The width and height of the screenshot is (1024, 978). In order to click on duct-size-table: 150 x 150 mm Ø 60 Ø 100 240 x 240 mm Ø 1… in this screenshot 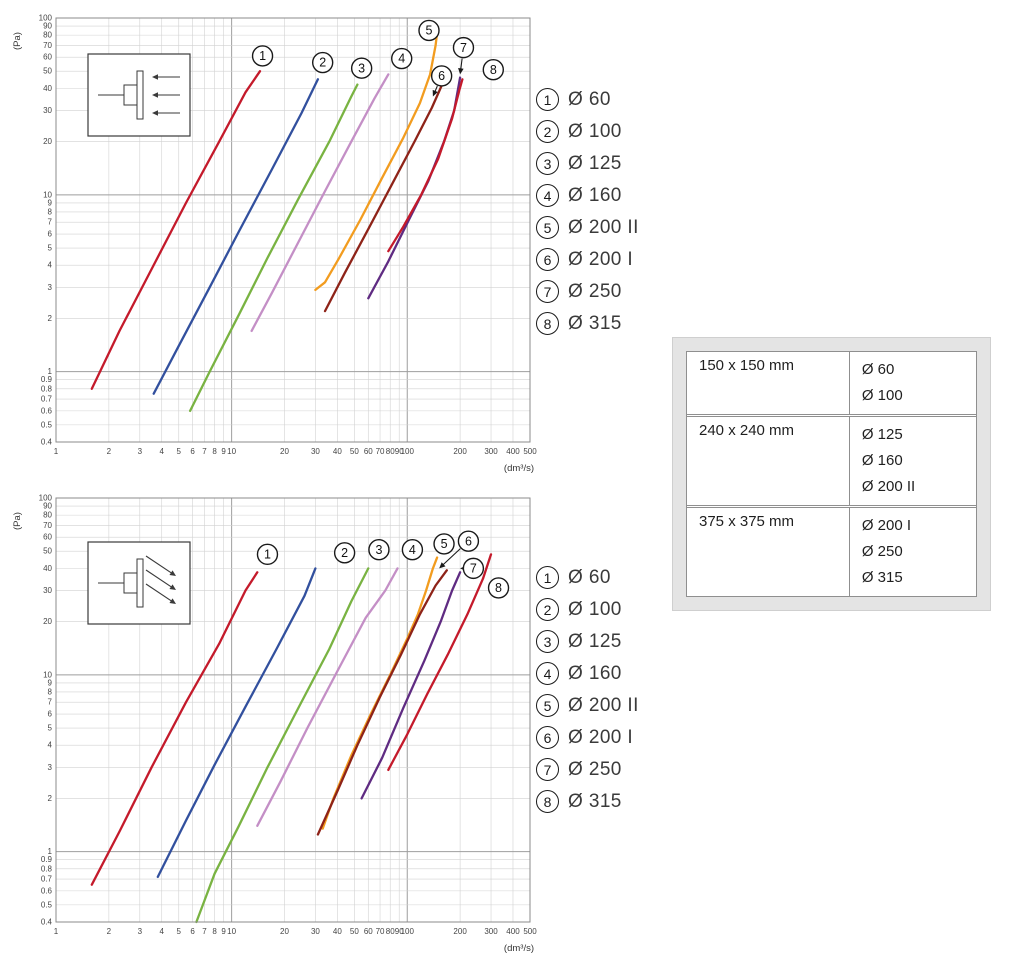, I will do `click(831, 474)`.